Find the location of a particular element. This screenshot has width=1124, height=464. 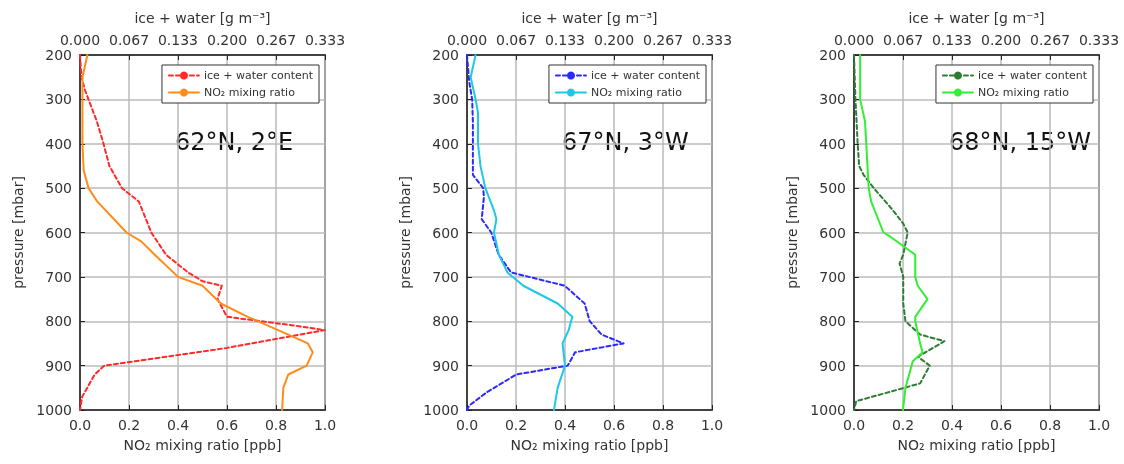

annotation: 67°N, 3°W is located at coordinates (625, 142).